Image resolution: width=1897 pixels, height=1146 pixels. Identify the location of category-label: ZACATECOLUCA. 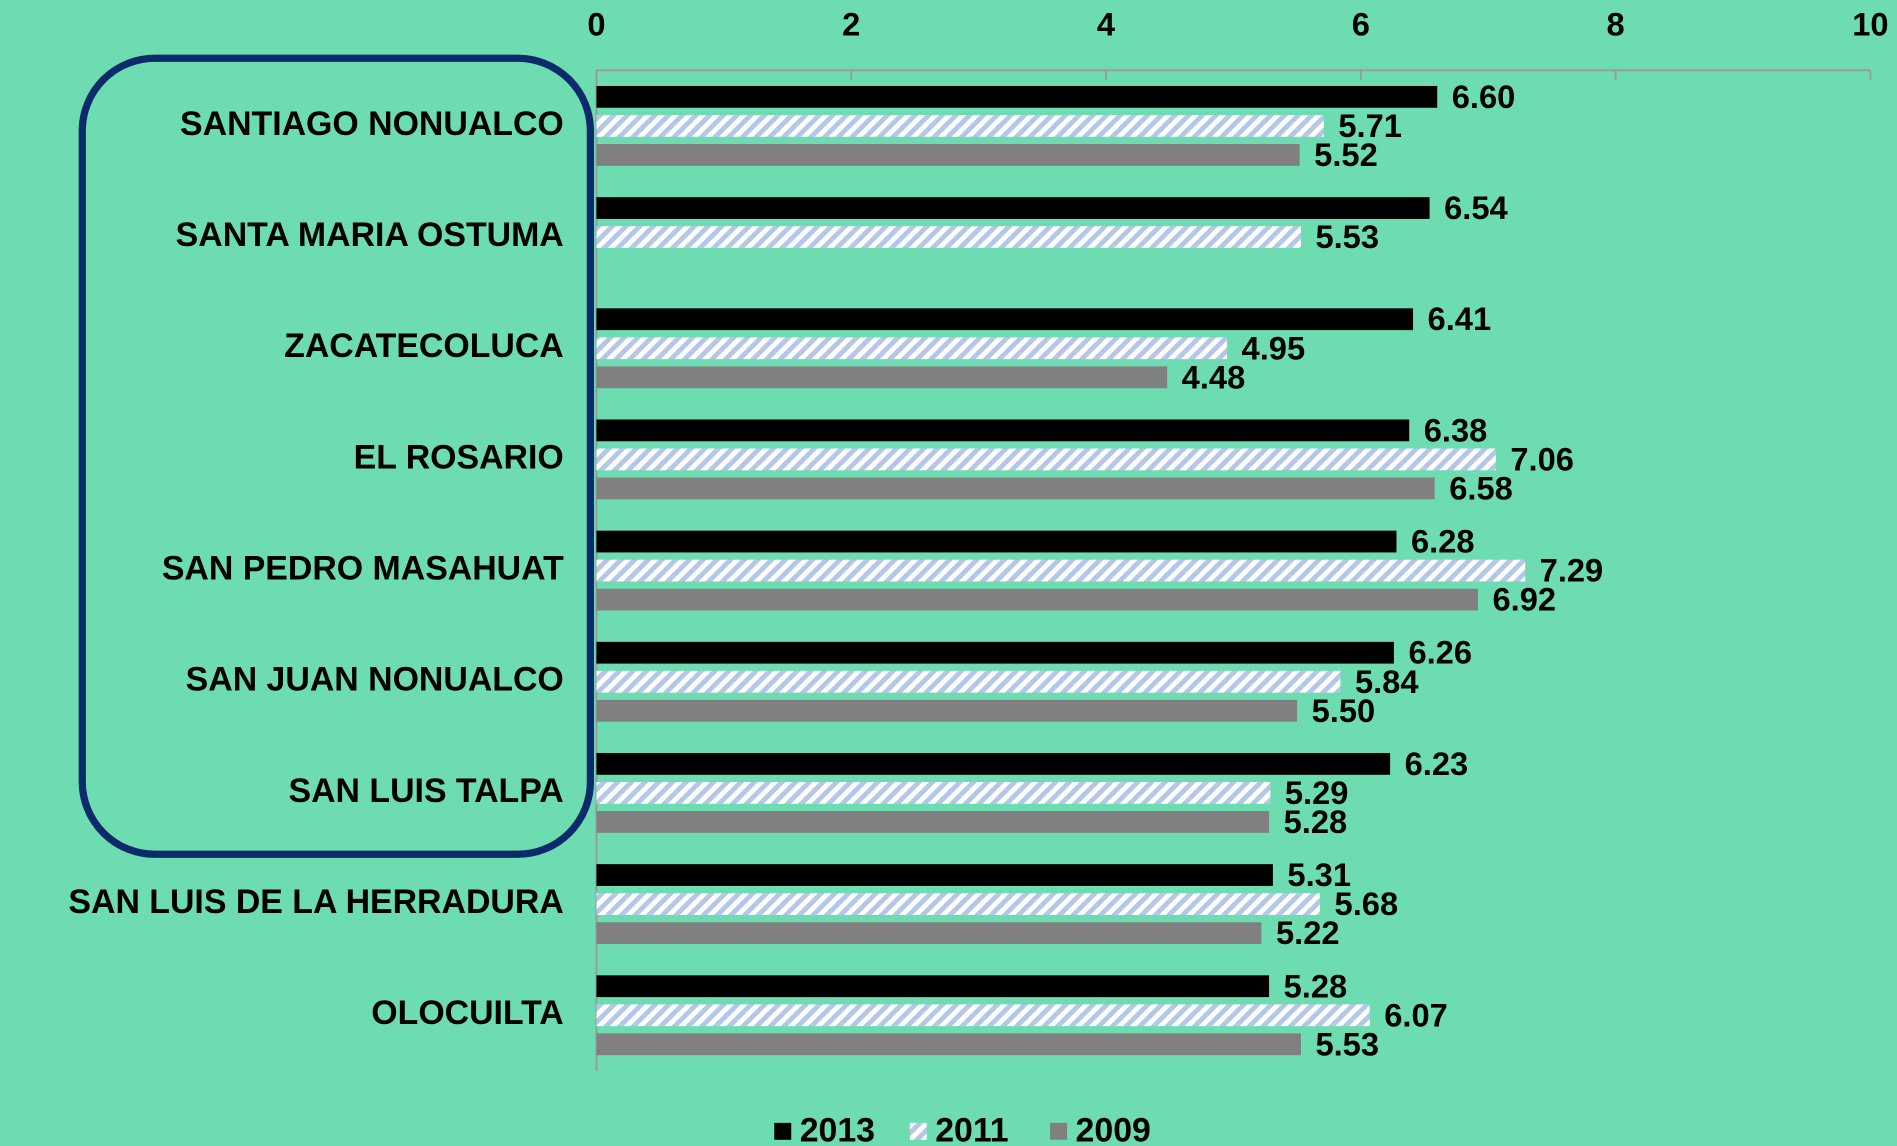
(424, 346).